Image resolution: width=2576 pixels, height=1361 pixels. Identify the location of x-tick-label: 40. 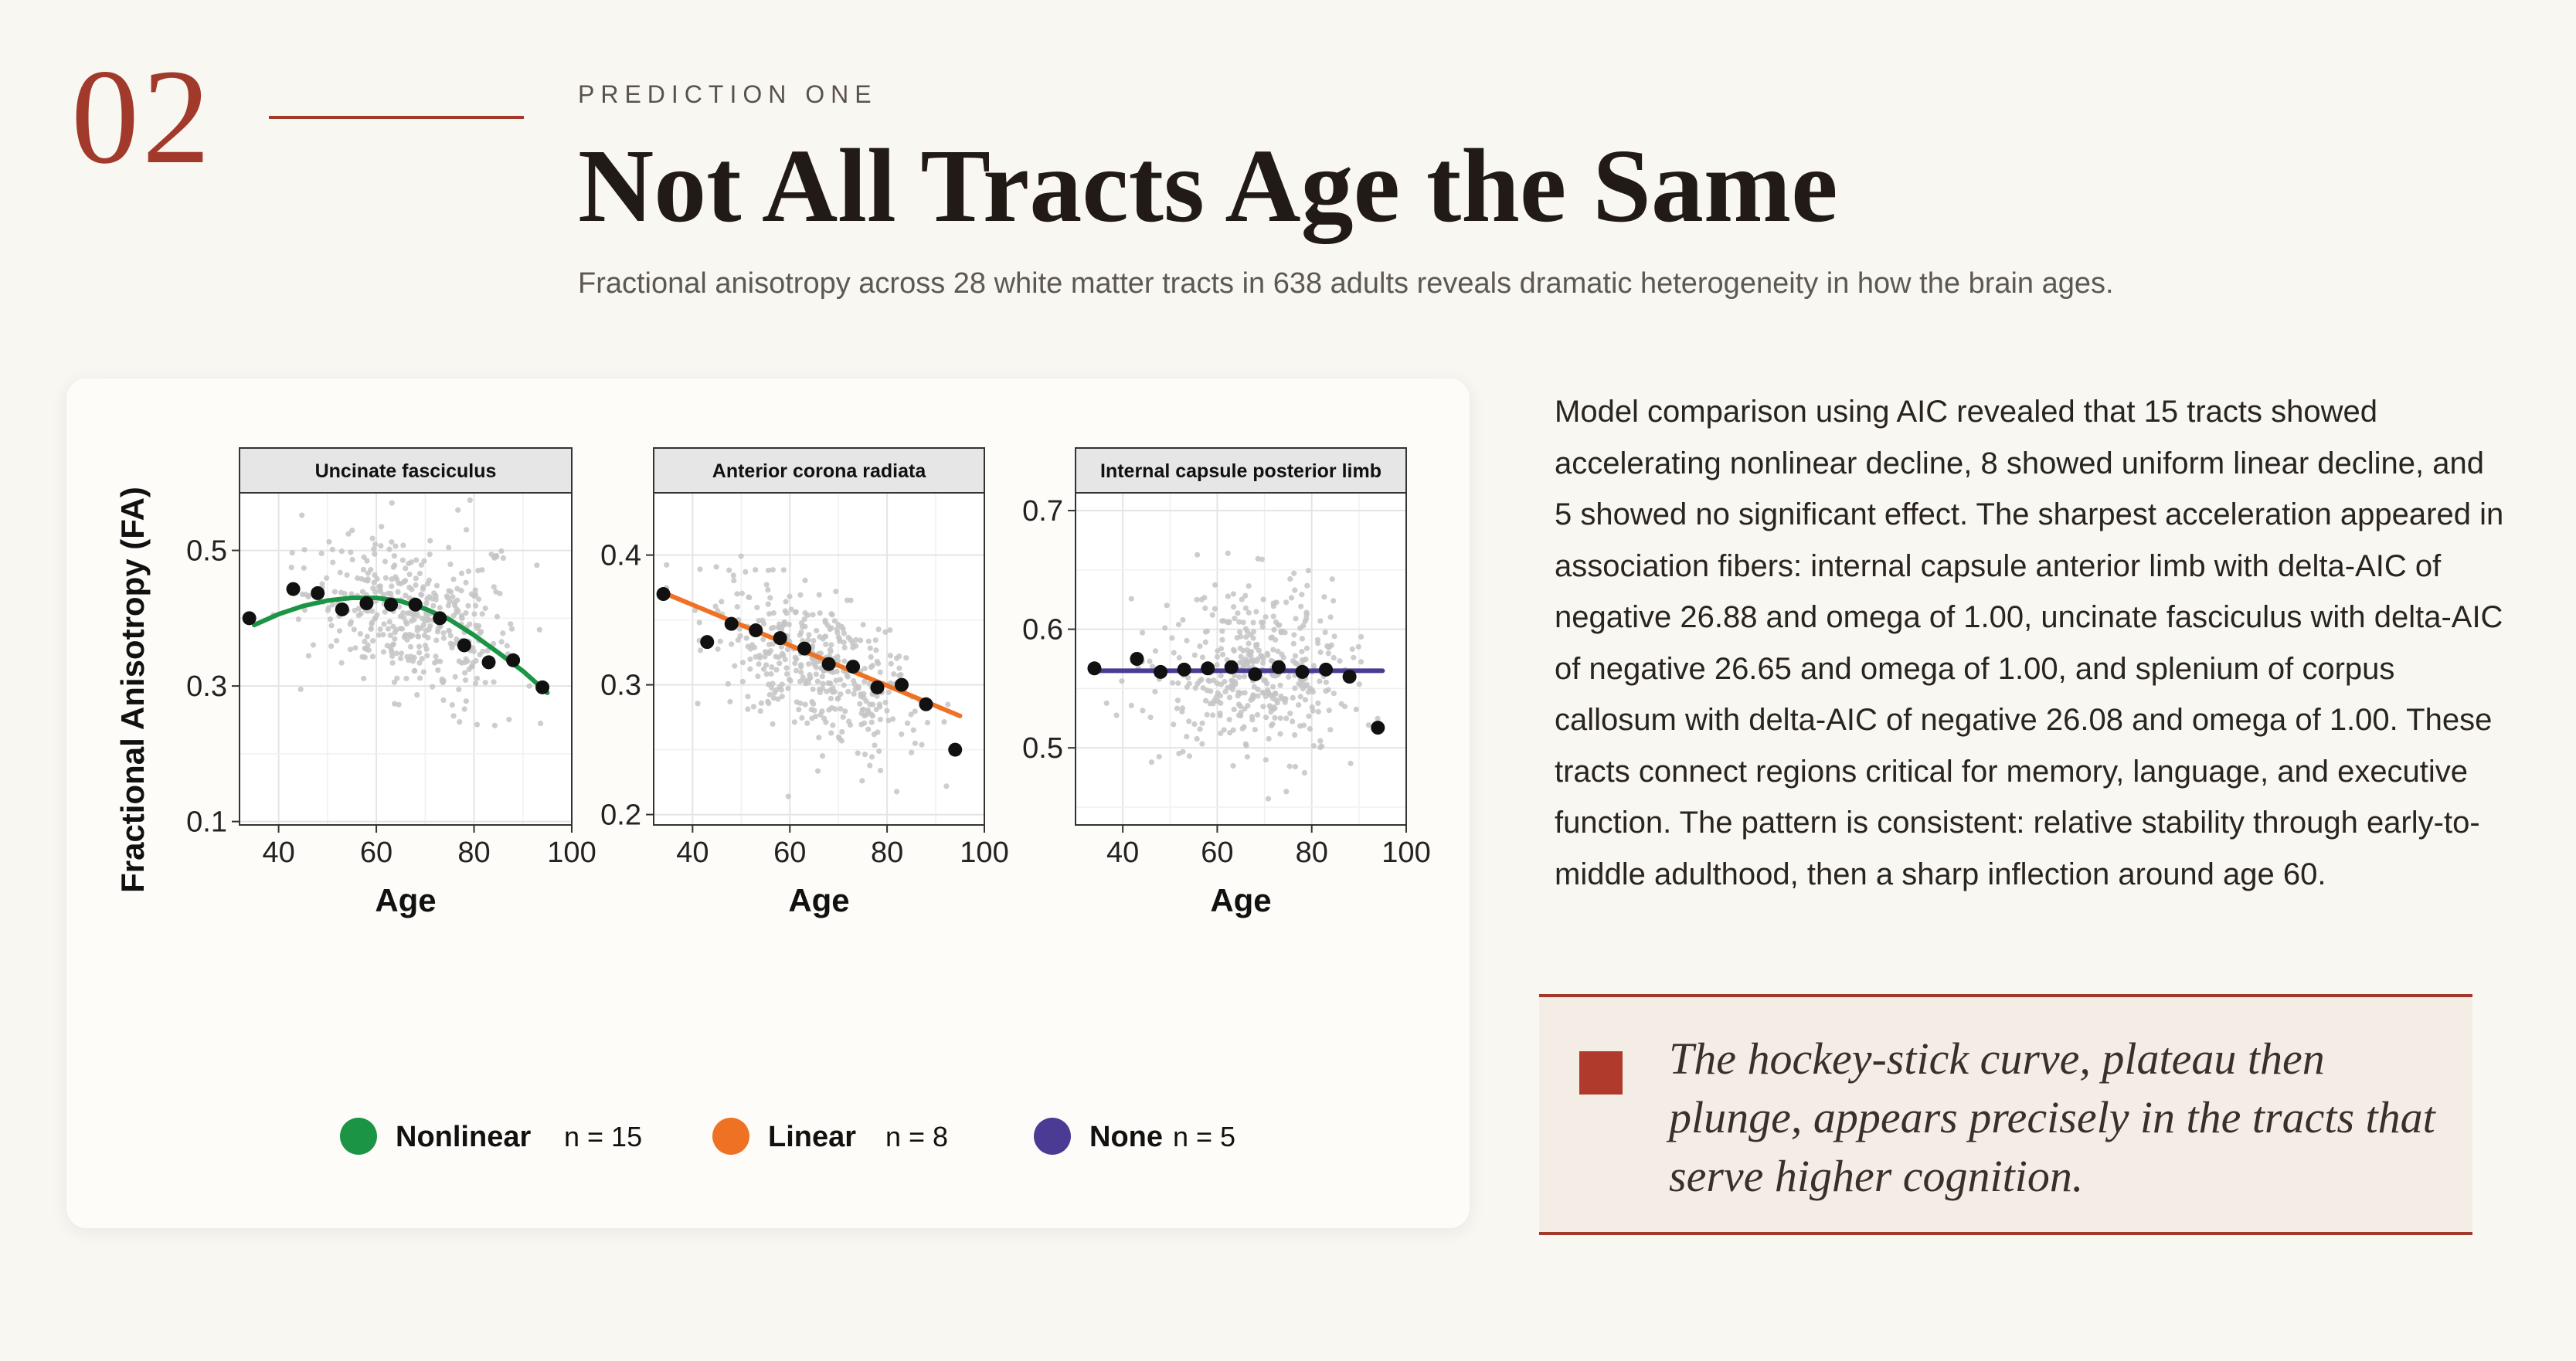
(278, 853).